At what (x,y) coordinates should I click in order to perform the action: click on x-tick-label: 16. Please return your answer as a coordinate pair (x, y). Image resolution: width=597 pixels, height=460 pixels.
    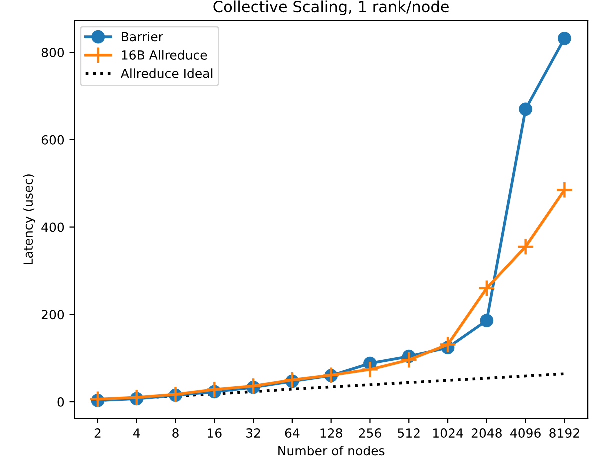
    Looking at the image, I should click on (215, 433).